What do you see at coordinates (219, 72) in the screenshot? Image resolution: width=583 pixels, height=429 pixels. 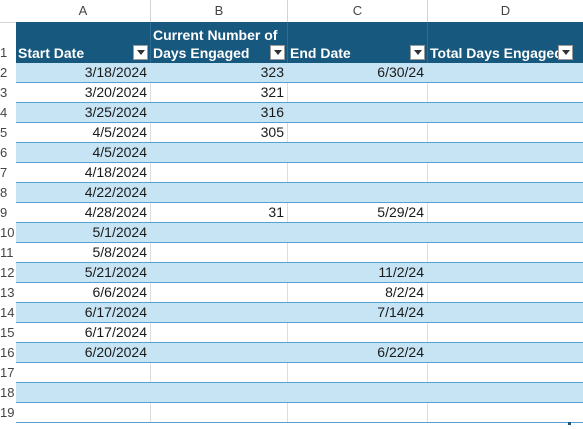 I see `current-days-cell: 323` at bounding box center [219, 72].